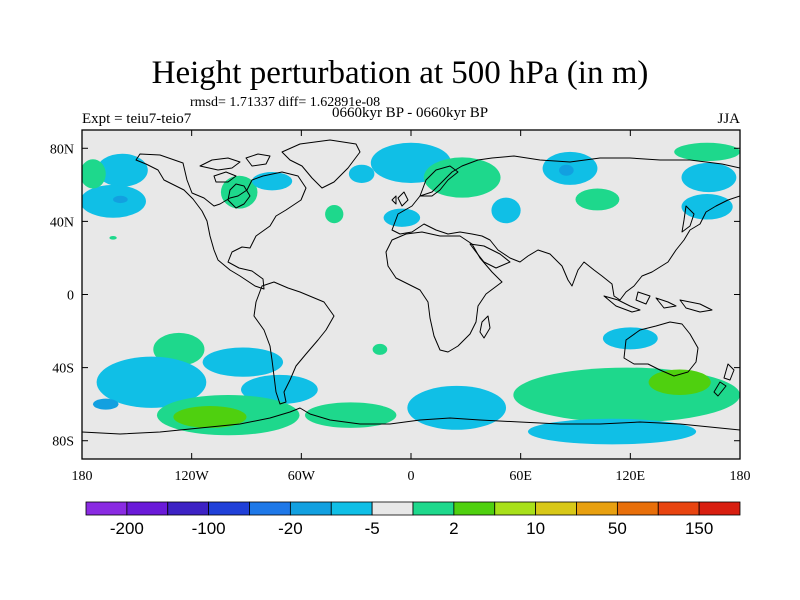  I want to click on stats-line: rmsd= 1.71337 diff= 1.62891e-08, so click(285, 102).